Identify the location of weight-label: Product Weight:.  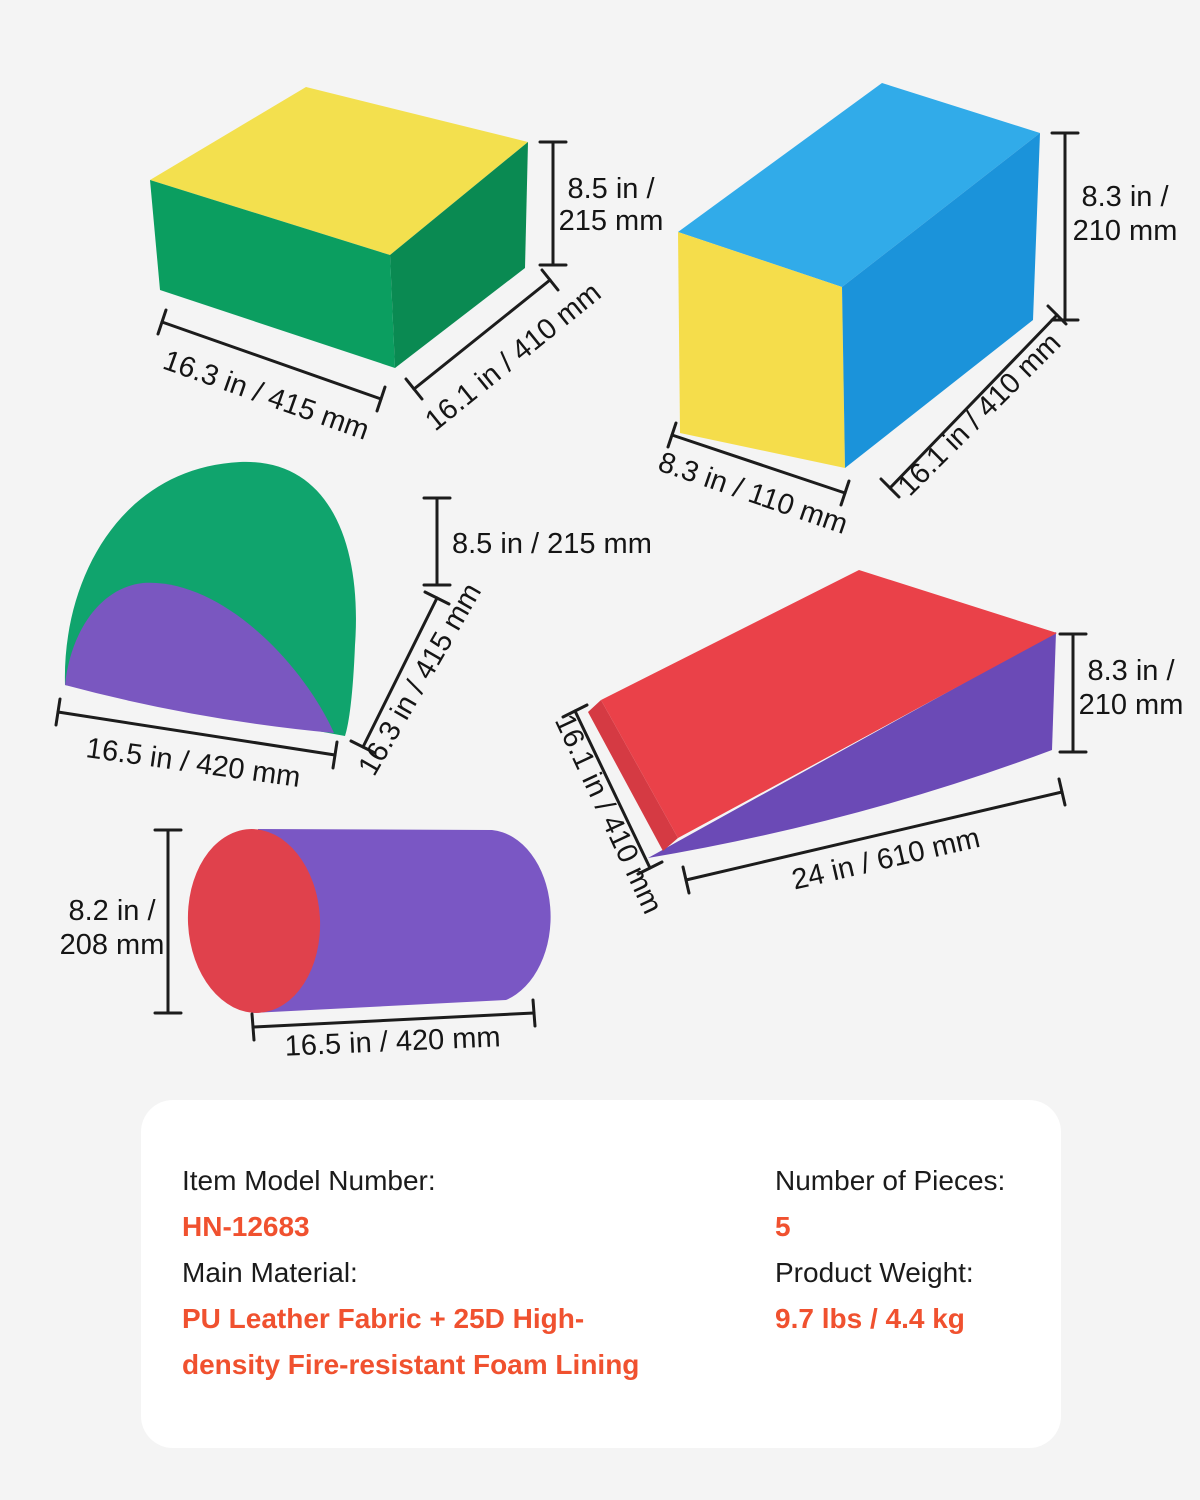
(874, 1272).